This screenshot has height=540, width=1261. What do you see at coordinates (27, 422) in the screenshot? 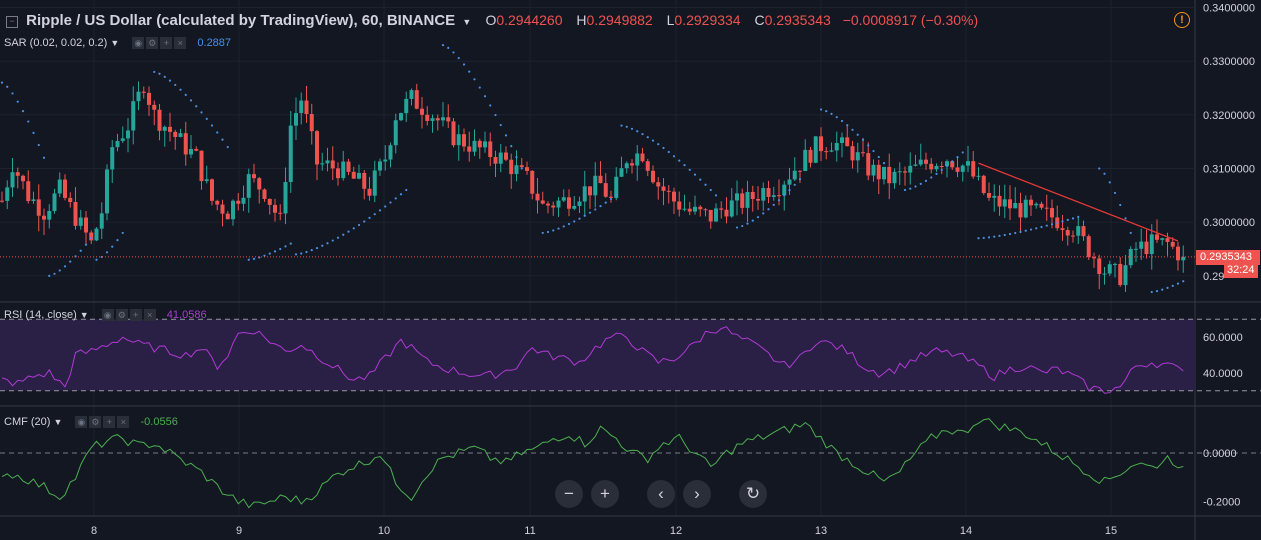
I see `cmf-label: CMF (20)` at bounding box center [27, 422].